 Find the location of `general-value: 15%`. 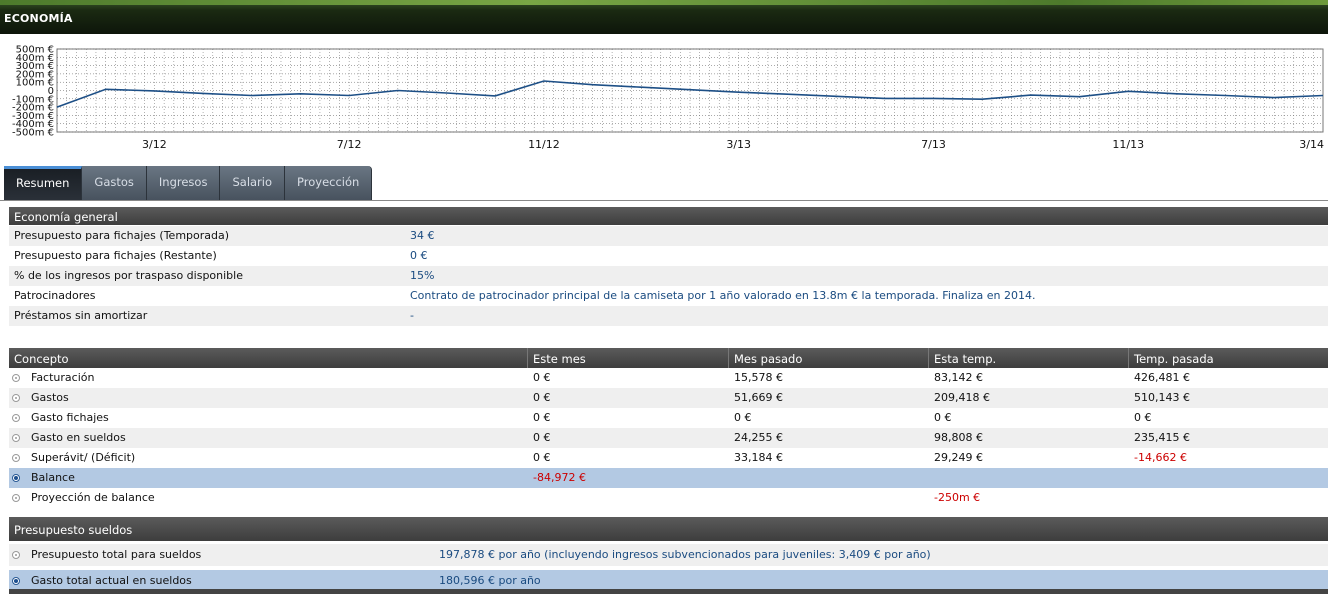

general-value: 15% is located at coordinates (422, 275).